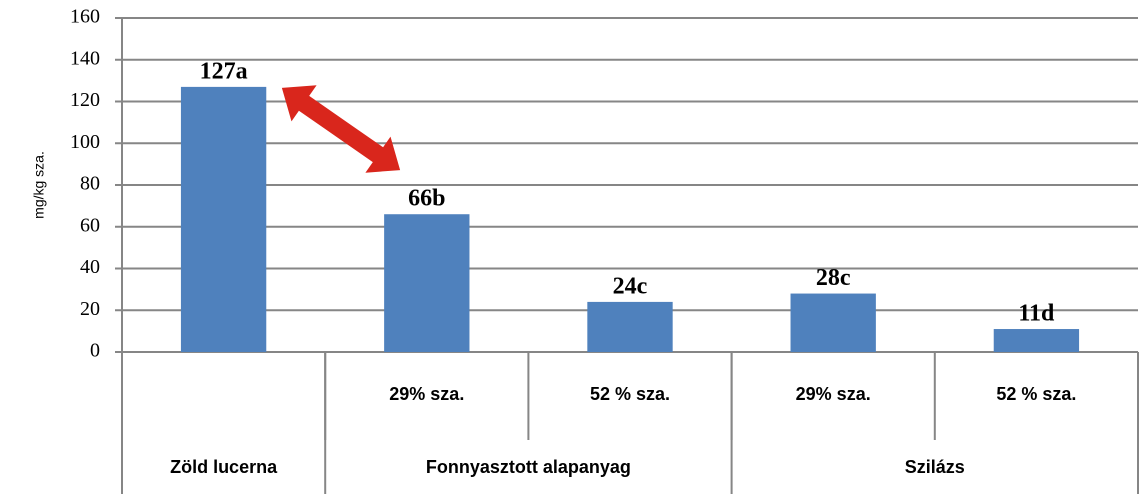 Image resolution: width=1139 pixels, height=494 pixels. I want to click on value-label: 66b, so click(426, 199).